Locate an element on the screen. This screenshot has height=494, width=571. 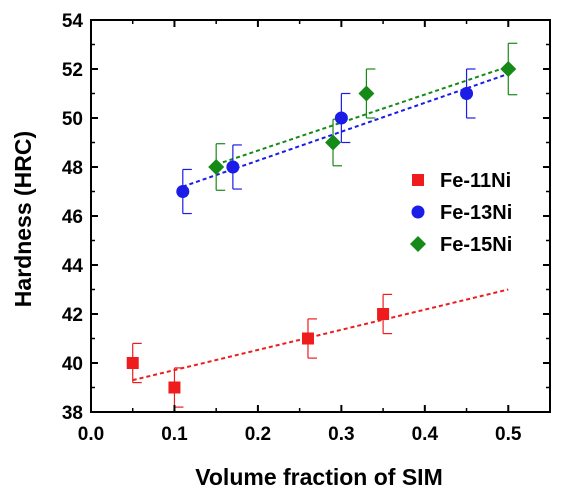
legend-marker-fe-15ni is located at coordinates (418, 244).